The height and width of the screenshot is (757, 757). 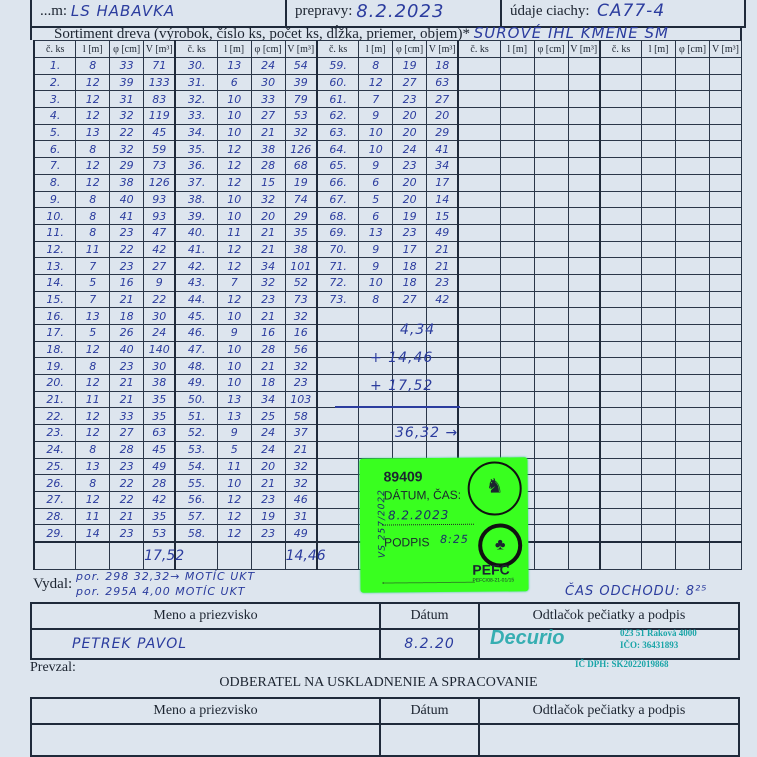 I want to click on receiver-name, so click(x=205, y=740).